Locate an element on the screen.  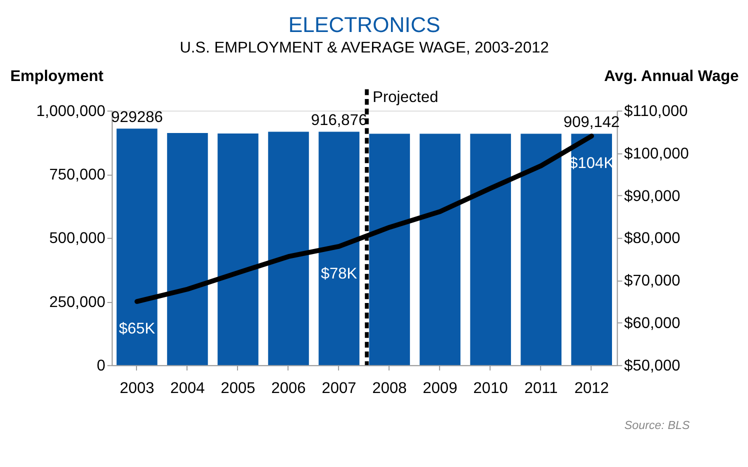
y-tick-label: 250,000 is located at coordinates (77, 302).